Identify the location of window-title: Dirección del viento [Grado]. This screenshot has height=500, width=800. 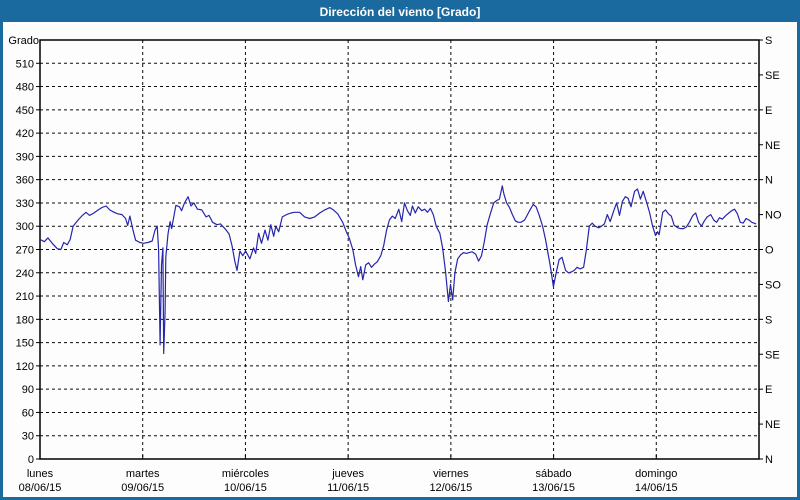
(400, 12).